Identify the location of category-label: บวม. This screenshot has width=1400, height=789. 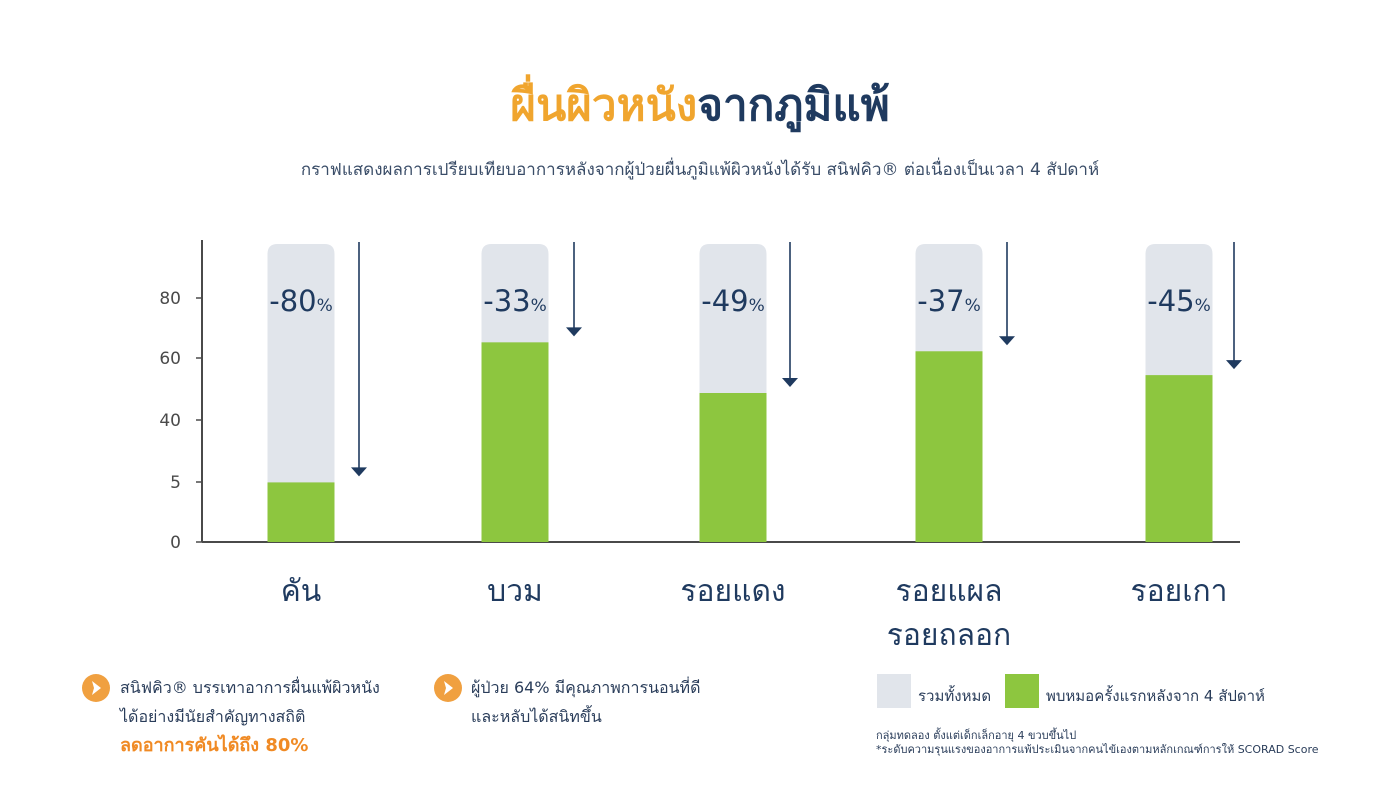
(515, 591).